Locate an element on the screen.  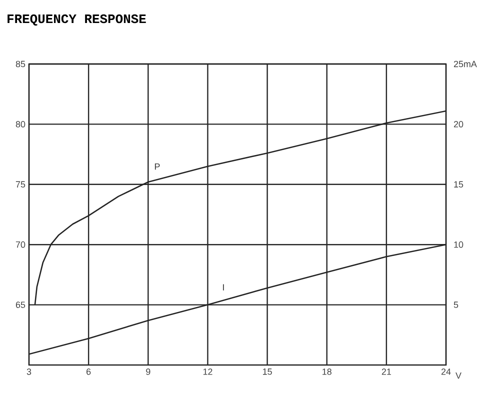
y2-tick-label: 20 is located at coordinates (459, 124).